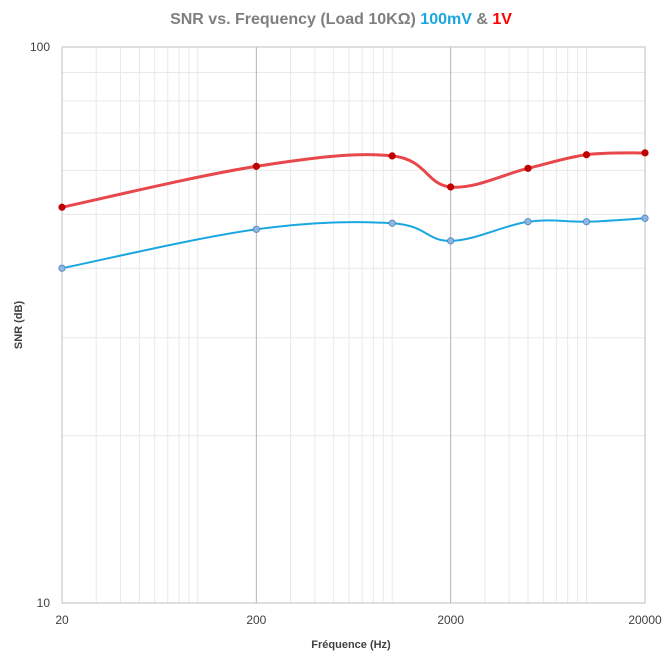 The width and height of the screenshot is (669, 659). Describe the element at coordinates (645, 620) in the screenshot. I see `x-tick-label: 20000` at that location.